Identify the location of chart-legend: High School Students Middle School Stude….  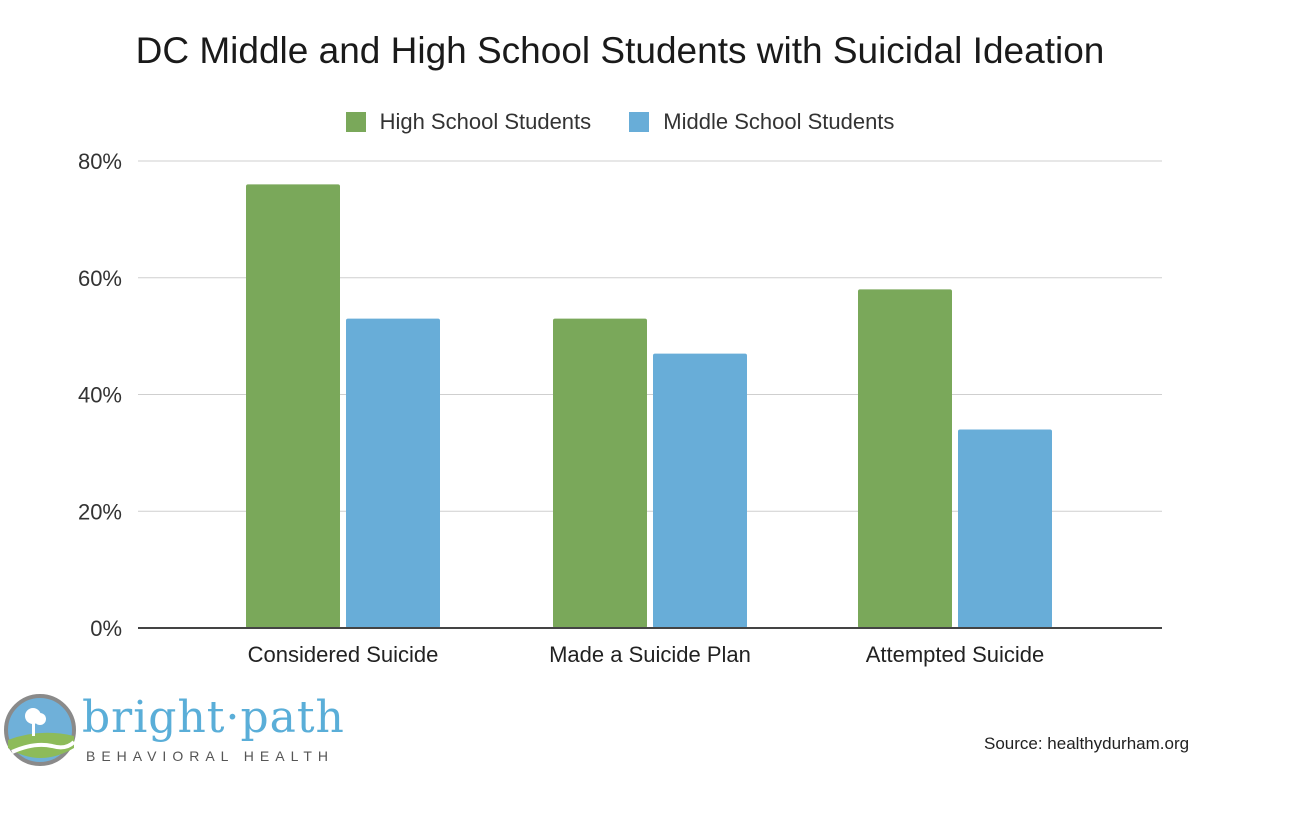
(620, 121).